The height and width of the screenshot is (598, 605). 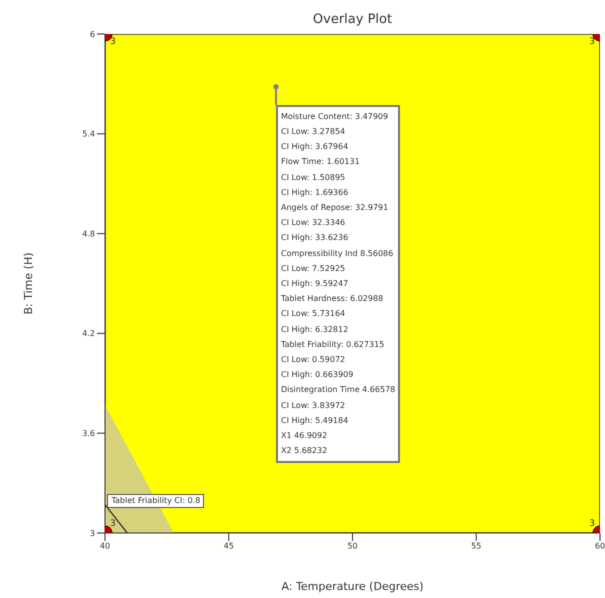 What do you see at coordinates (315, 192) in the screenshot?
I see `annotation: CI High: 1.69366` at bounding box center [315, 192].